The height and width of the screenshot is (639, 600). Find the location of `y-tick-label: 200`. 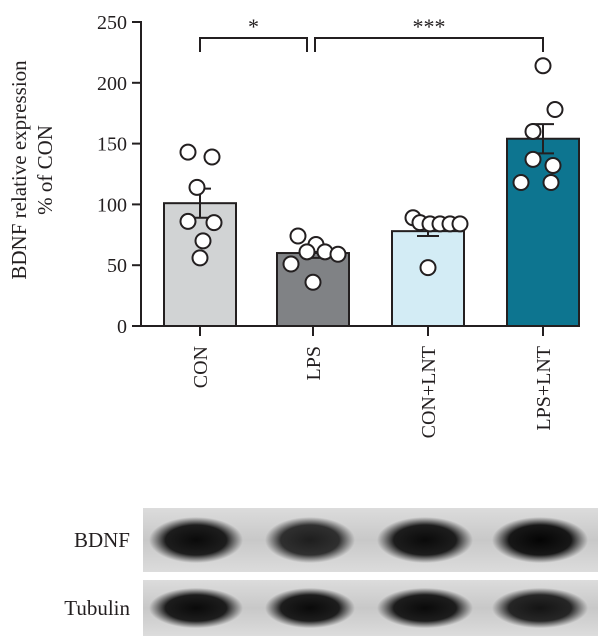

y-tick-label: 200 is located at coordinates (112, 84).